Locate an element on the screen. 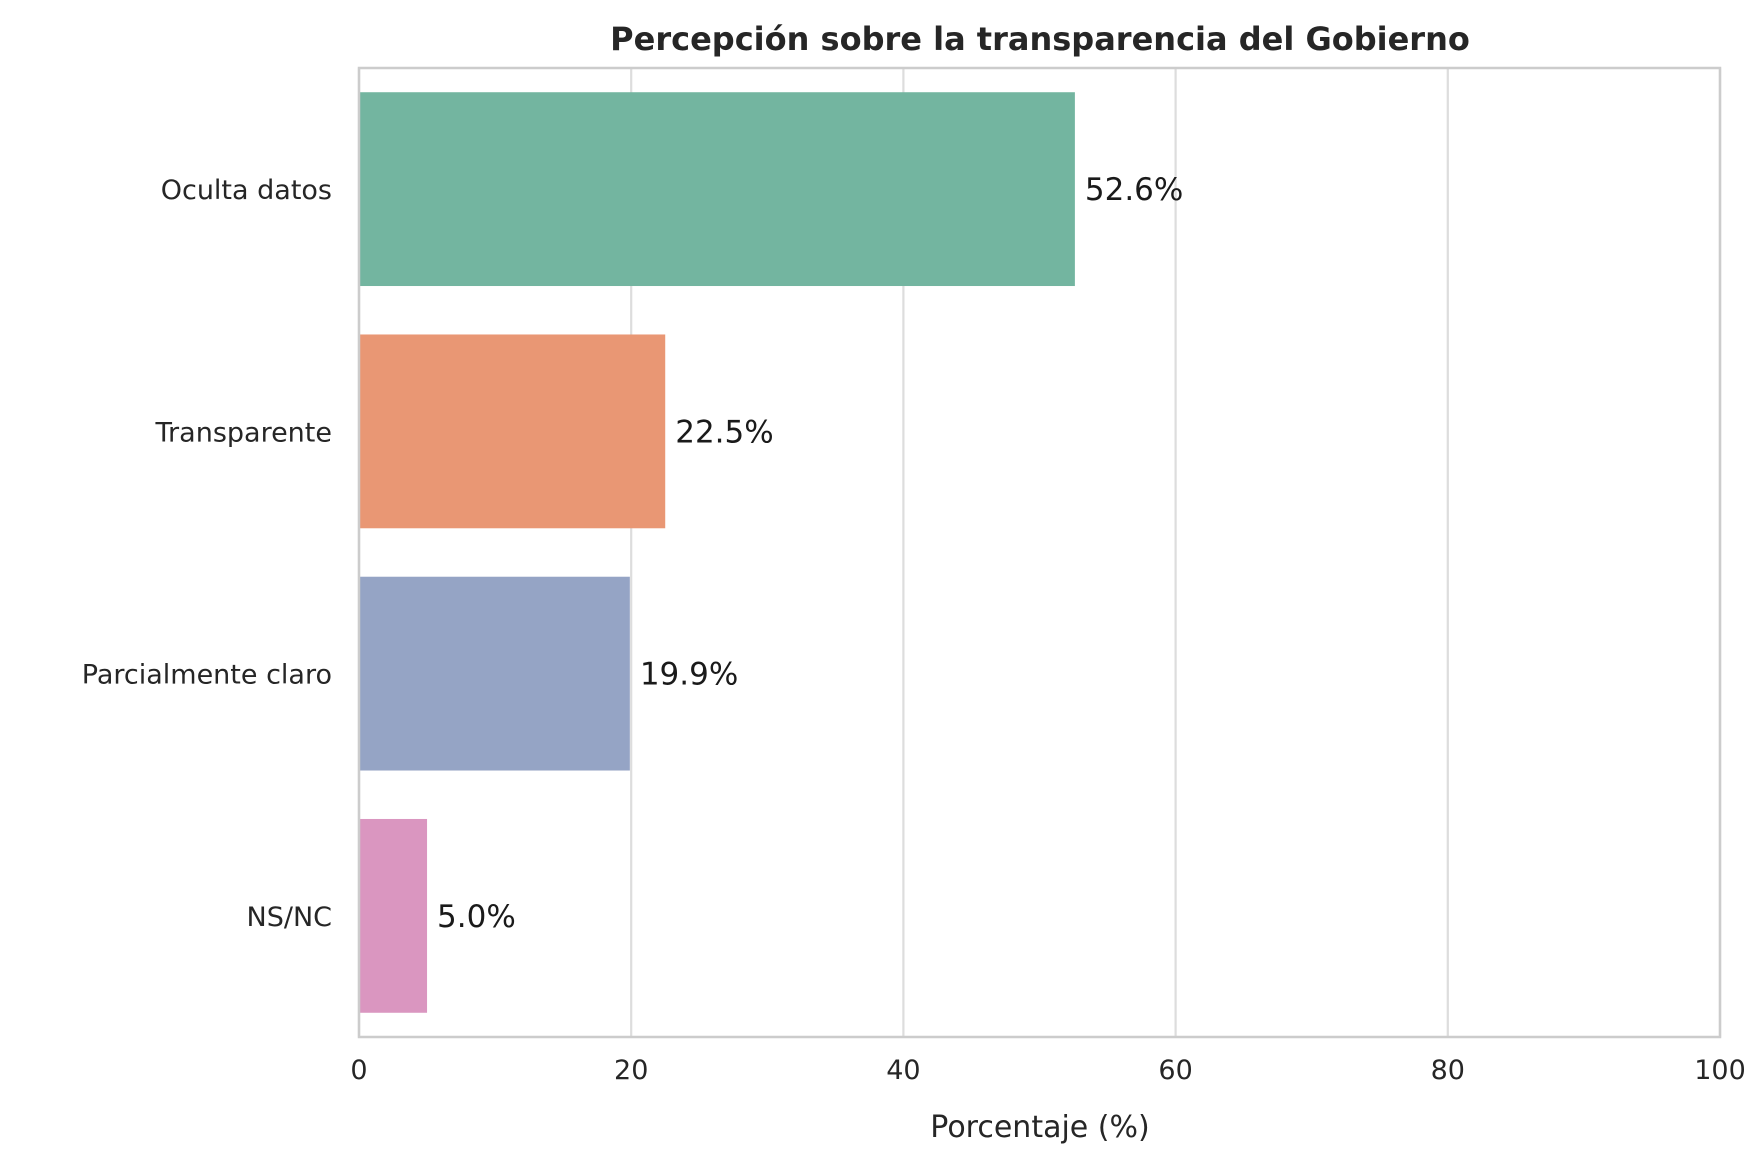  x-tick-label: 60 is located at coordinates (1175, 1070).